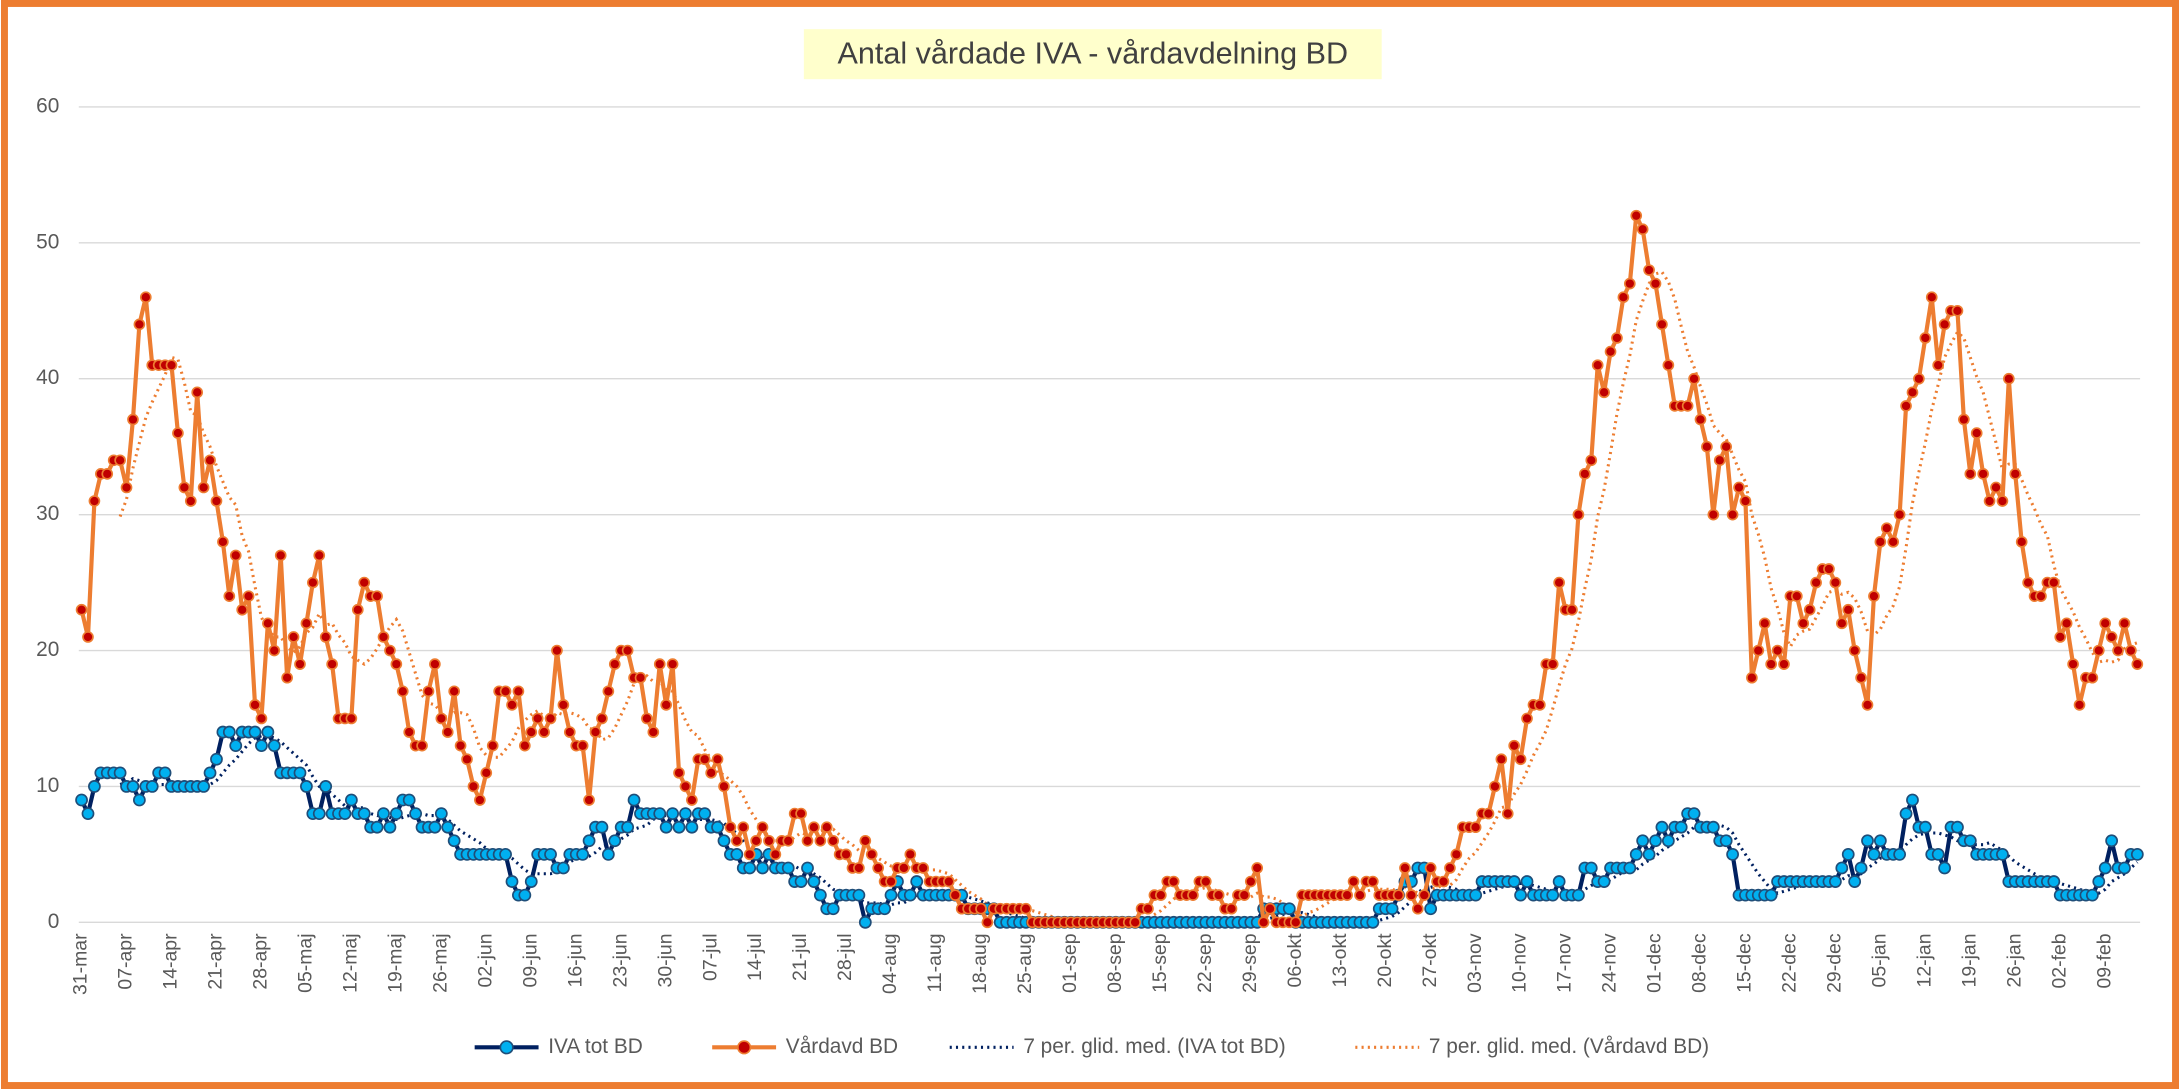 The width and height of the screenshot is (2180, 1089). What do you see at coordinates (530, 960) in the screenshot?
I see `x-tick-label: 09-jun` at bounding box center [530, 960].